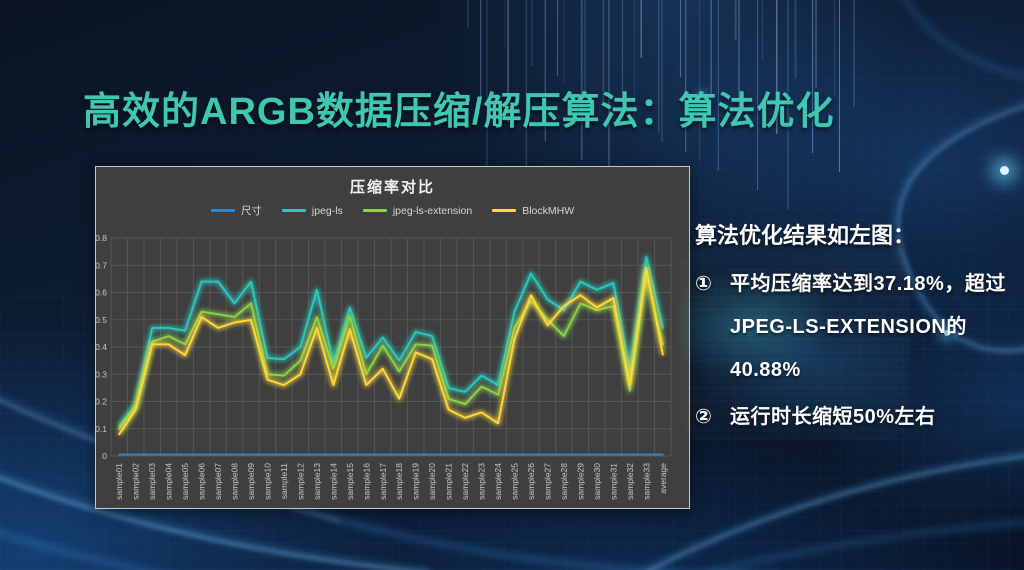  What do you see at coordinates (580, 481) in the screenshot?
I see `x-tick-label: sample29` at bounding box center [580, 481].